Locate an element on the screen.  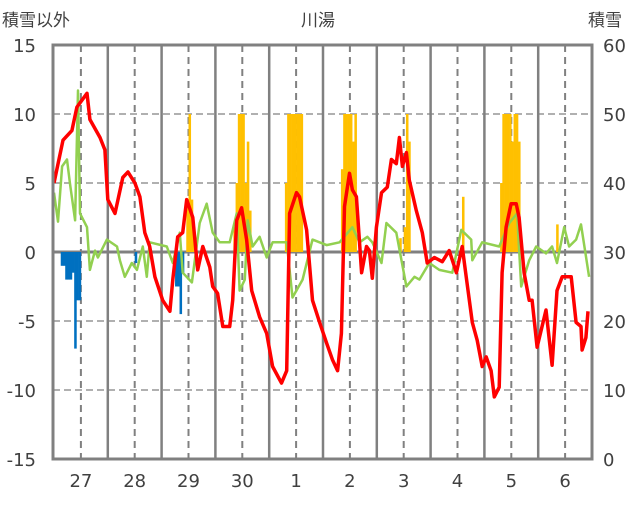
right-tick-label: 60 is located at coordinates (614, 46).